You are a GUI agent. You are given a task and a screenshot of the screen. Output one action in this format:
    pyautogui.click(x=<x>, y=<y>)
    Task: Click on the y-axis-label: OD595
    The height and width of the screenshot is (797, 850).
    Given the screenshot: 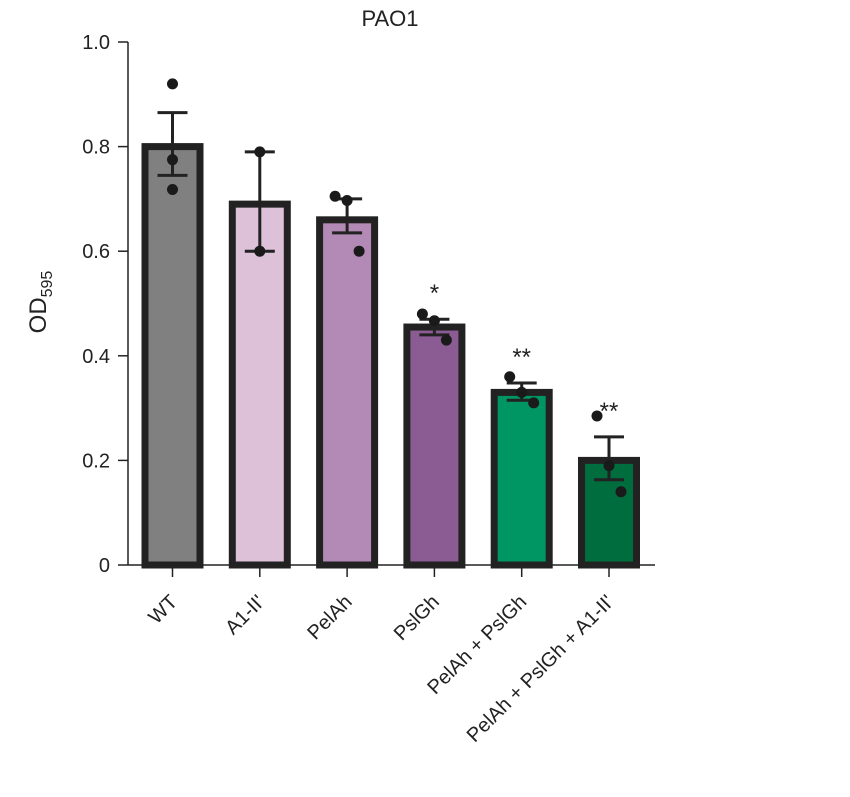 What is the action you would take?
    pyautogui.click(x=40, y=302)
    